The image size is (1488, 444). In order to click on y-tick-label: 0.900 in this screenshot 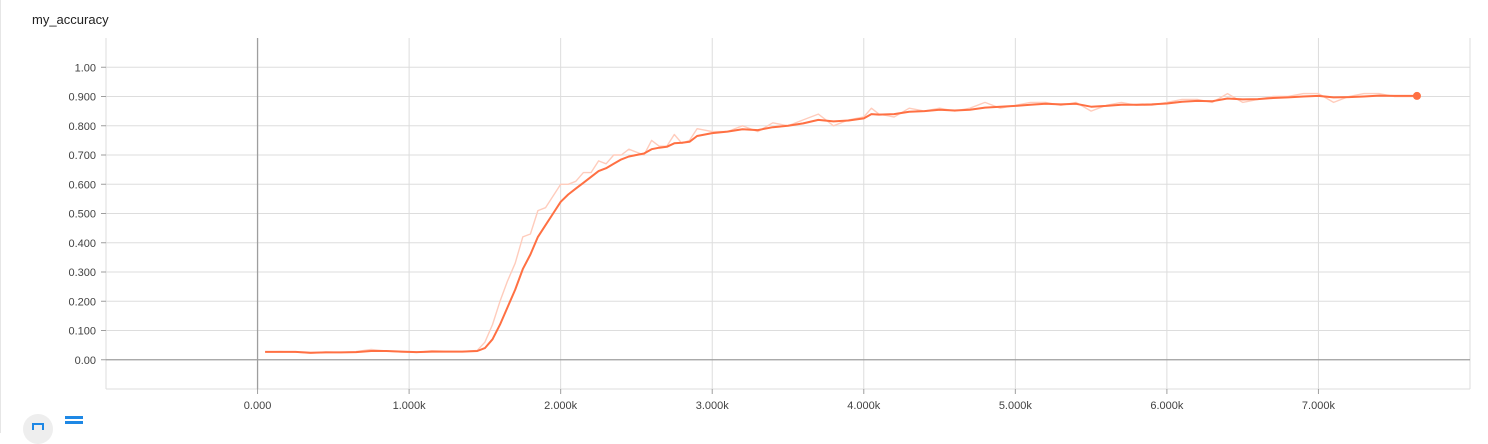, I will do `click(82, 98)`.